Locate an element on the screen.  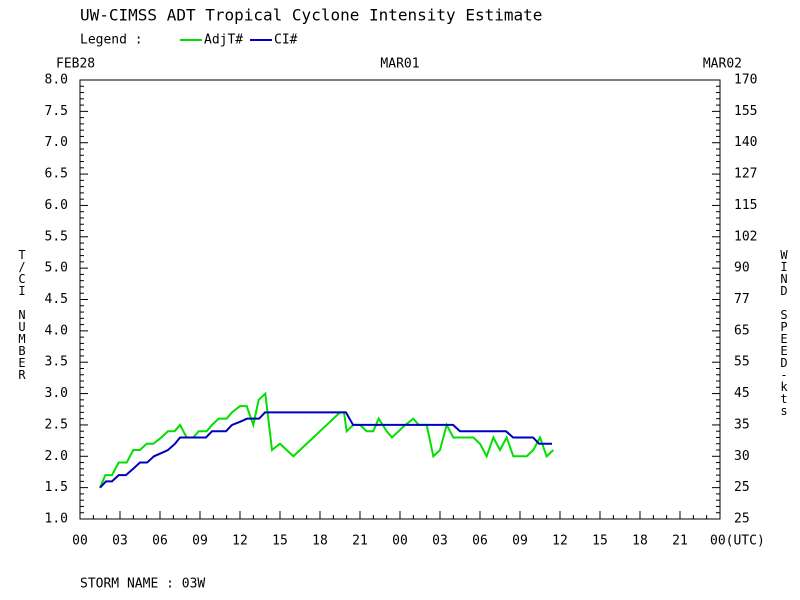
y2-tick-label: 45 is located at coordinates (742, 393).